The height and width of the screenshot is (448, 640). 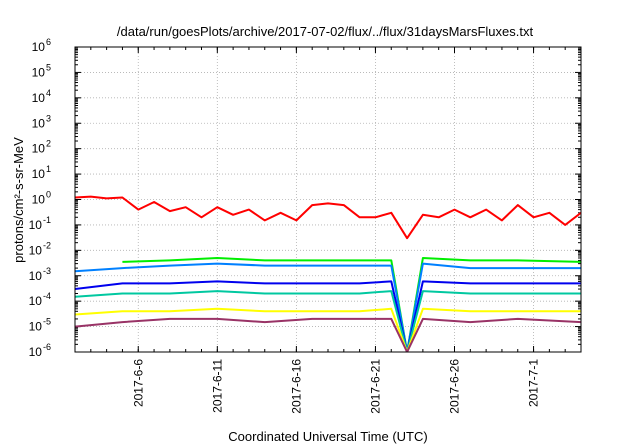 What do you see at coordinates (41, 121) in the screenshot?
I see `y-tick-label: 10³` at bounding box center [41, 121].